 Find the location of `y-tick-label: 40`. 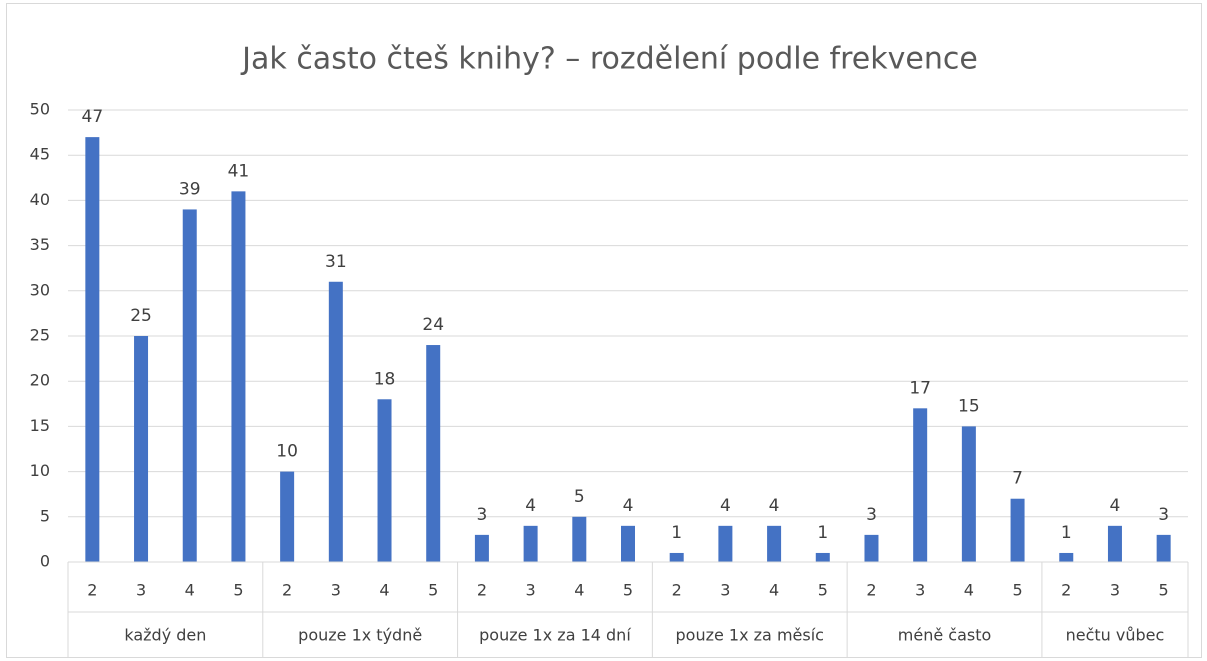

y-tick-label: 40 is located at coordinates (40, 199).